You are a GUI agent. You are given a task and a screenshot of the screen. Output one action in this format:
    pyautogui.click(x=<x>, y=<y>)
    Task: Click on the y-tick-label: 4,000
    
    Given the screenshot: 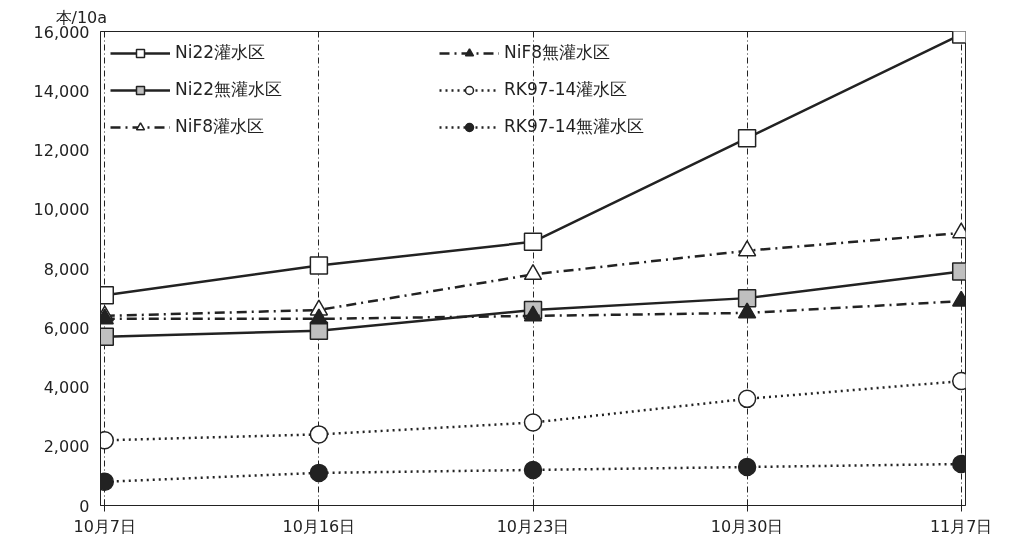 What is the action you would take?
    pyautogui.click(x=66, y=387)
    